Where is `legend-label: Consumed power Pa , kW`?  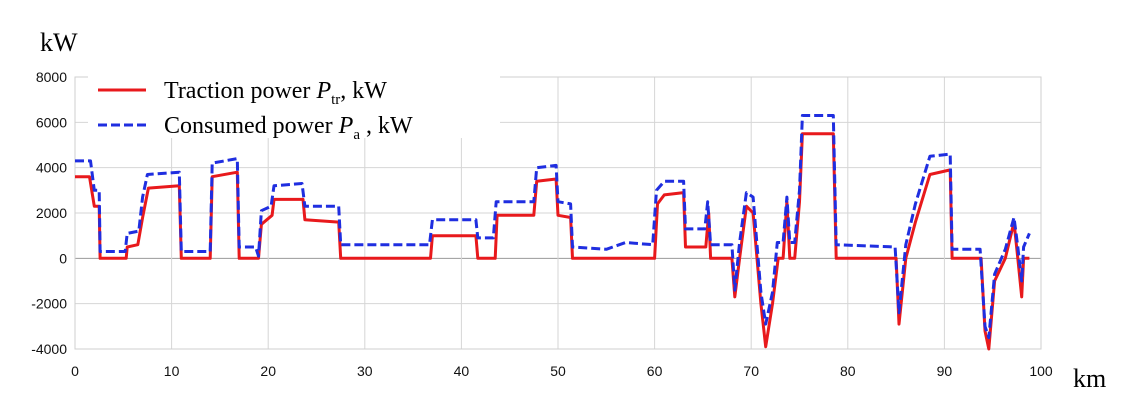
legend-label: Consumed power Pa , kW is located at coordinates (288, 128).